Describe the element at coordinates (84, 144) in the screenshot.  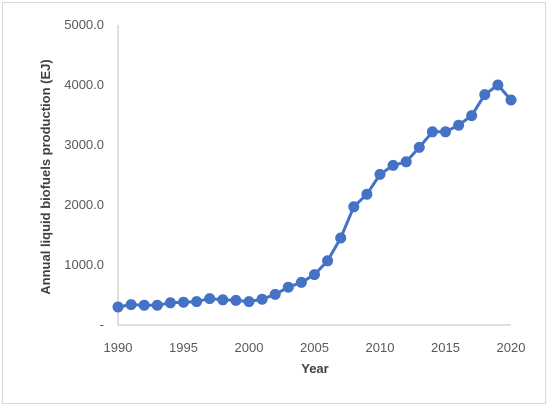
I see `y-tick-label: 3000.0` at that location.